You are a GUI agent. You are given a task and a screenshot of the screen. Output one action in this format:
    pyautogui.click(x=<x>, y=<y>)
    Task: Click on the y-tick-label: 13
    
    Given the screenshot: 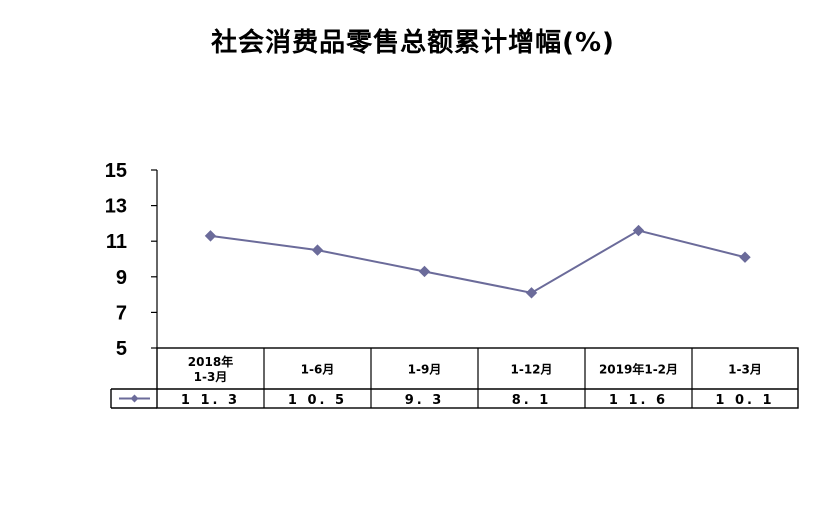 What is the action you would take?
    pyautogui.click(x=116, y=207)
    